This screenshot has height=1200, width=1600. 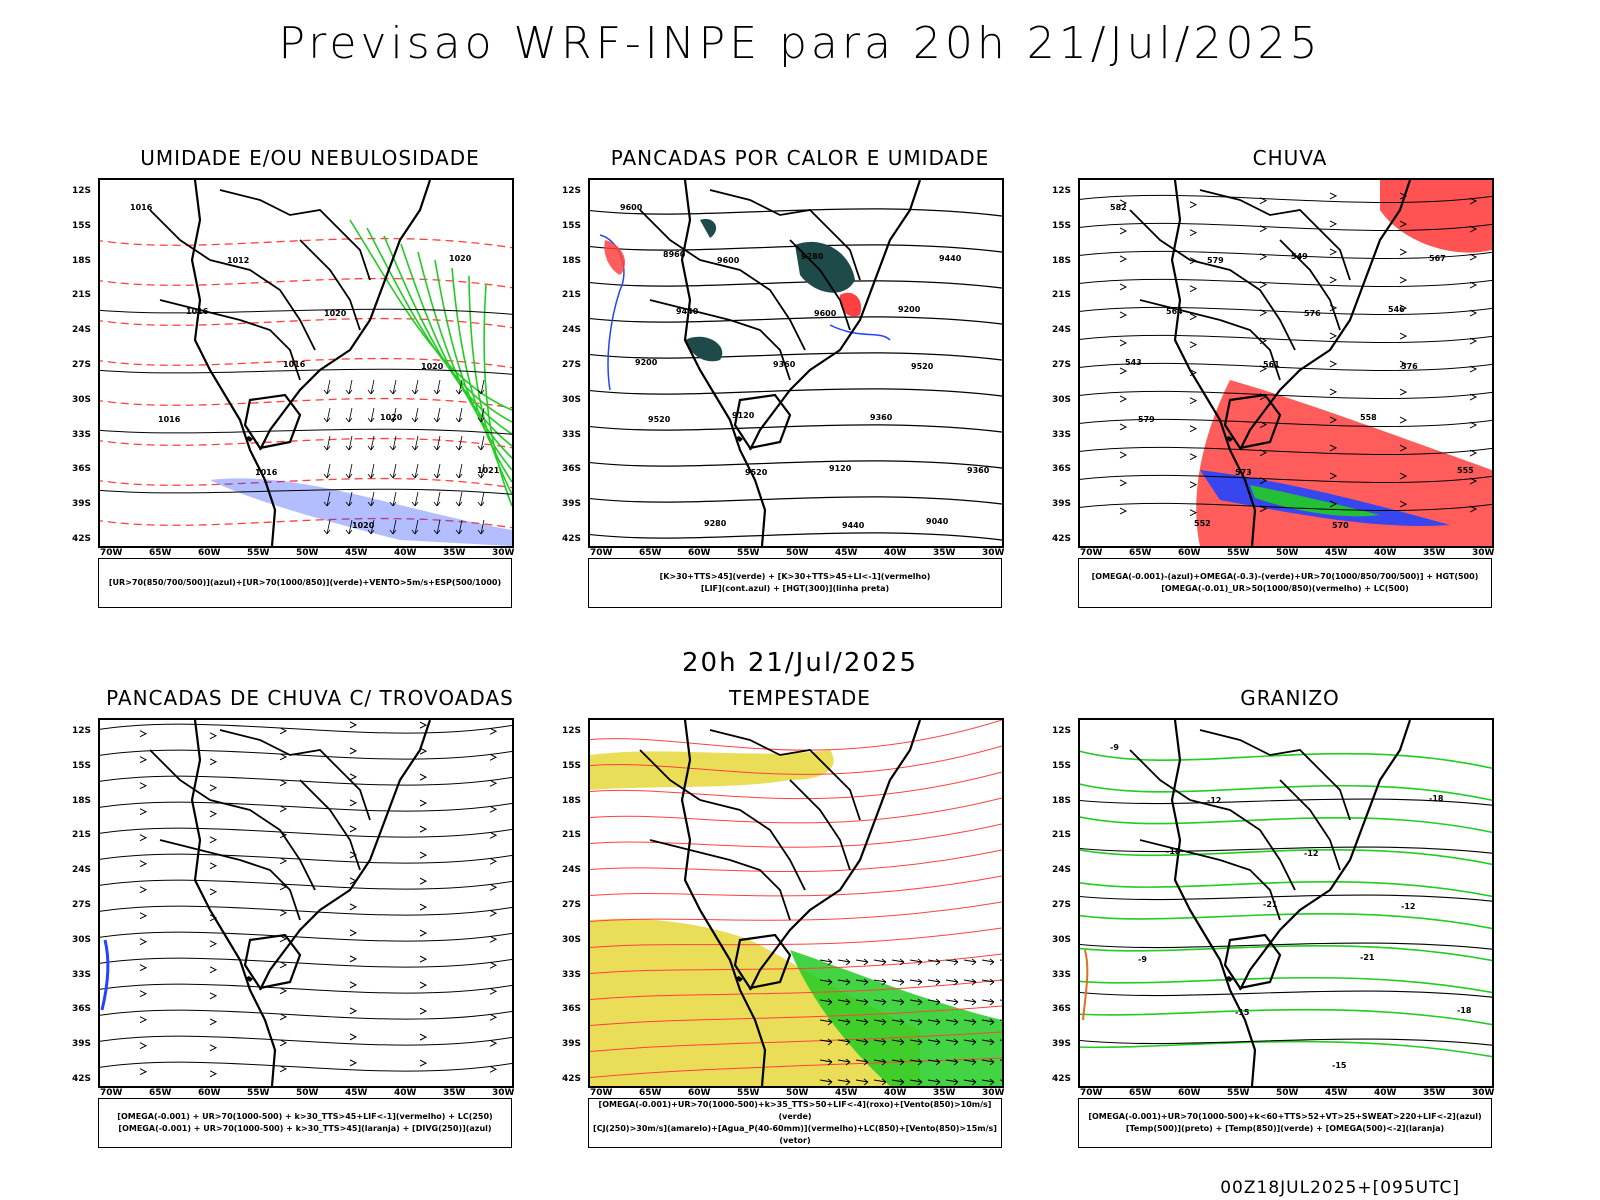 I want to click on panel-title: TEMPESTADE, so click(x=800, y=698).